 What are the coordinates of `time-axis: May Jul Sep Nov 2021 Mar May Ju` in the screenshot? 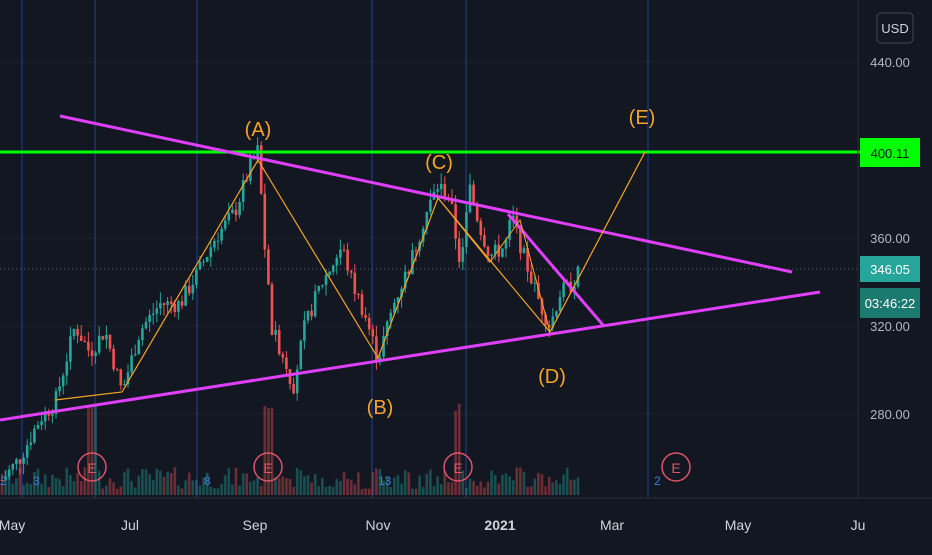 It's located at (432, 525).